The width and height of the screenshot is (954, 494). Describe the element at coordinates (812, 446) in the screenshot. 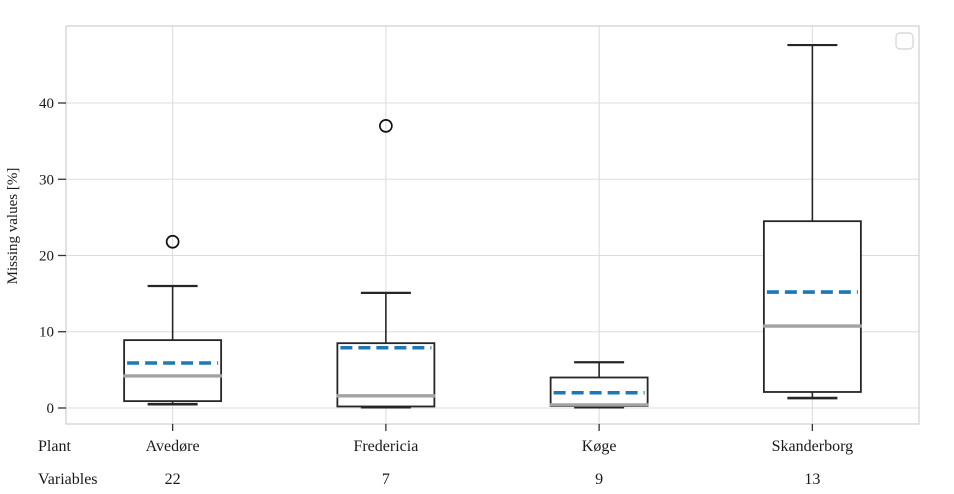

I see `plant-label: Skanderborg` at that location.